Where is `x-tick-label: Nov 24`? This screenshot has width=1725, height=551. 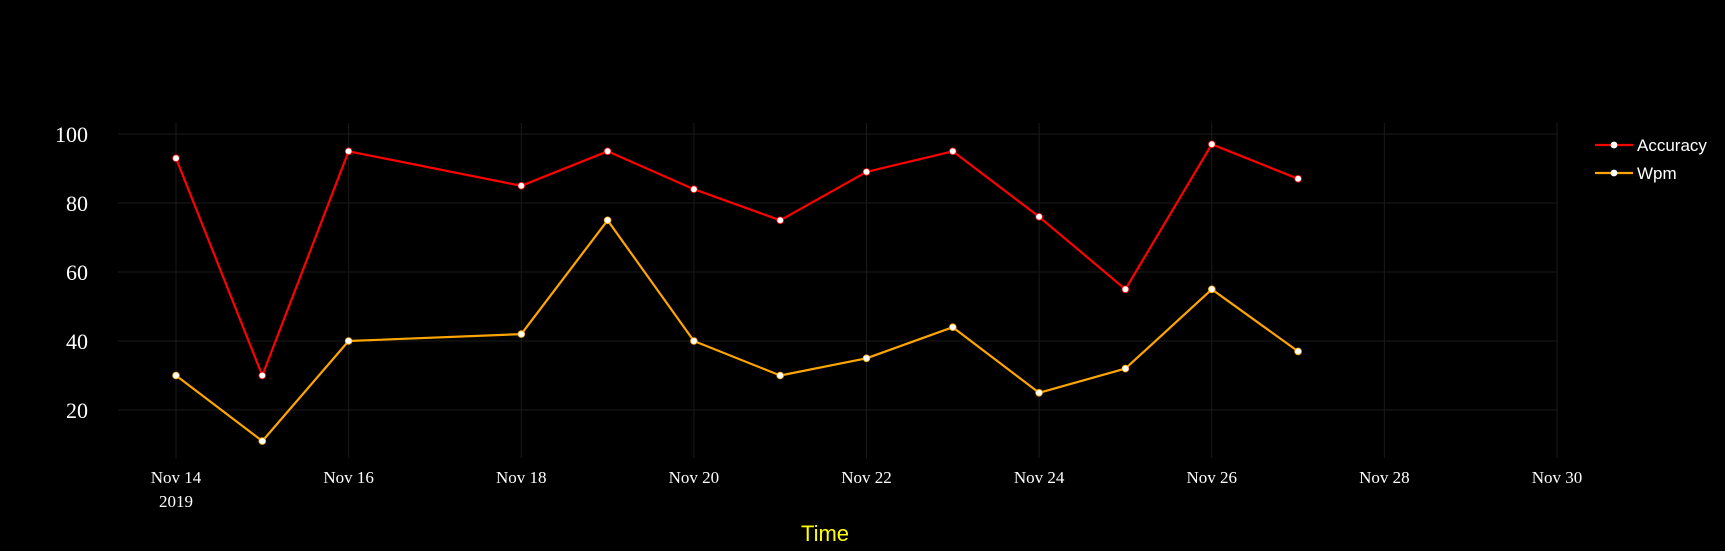
x-tick-label: Nov 24 is located at coordinates (1039, 477).